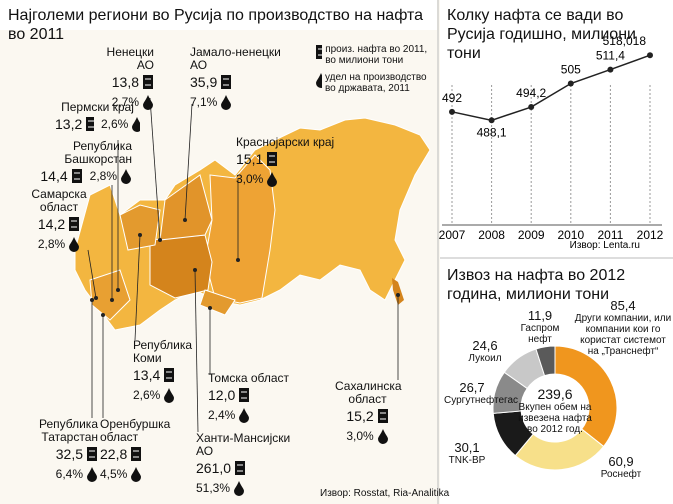 The image size is (673, 504). I want to click on region-label: Оренбуршка област 22,8 4,5%, so click(140, 451).